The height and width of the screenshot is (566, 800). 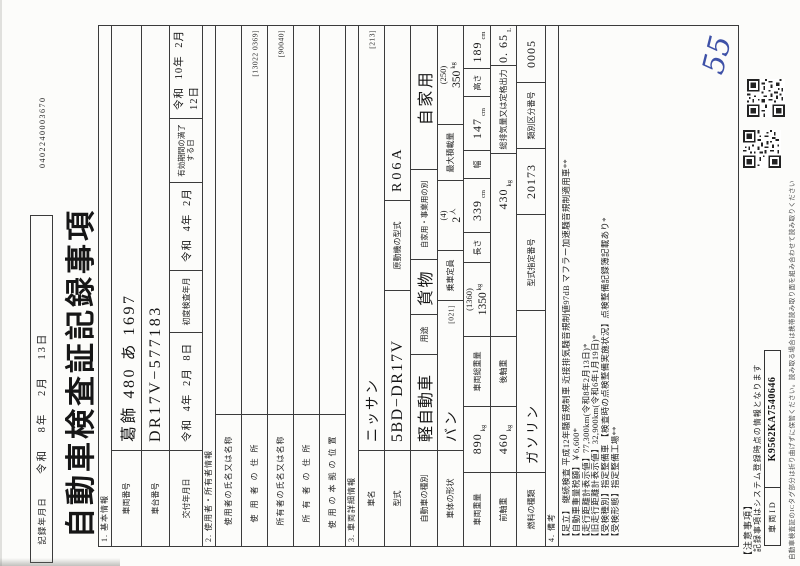 I want to click on max-load-value: 350, so click(x=456, y=79).